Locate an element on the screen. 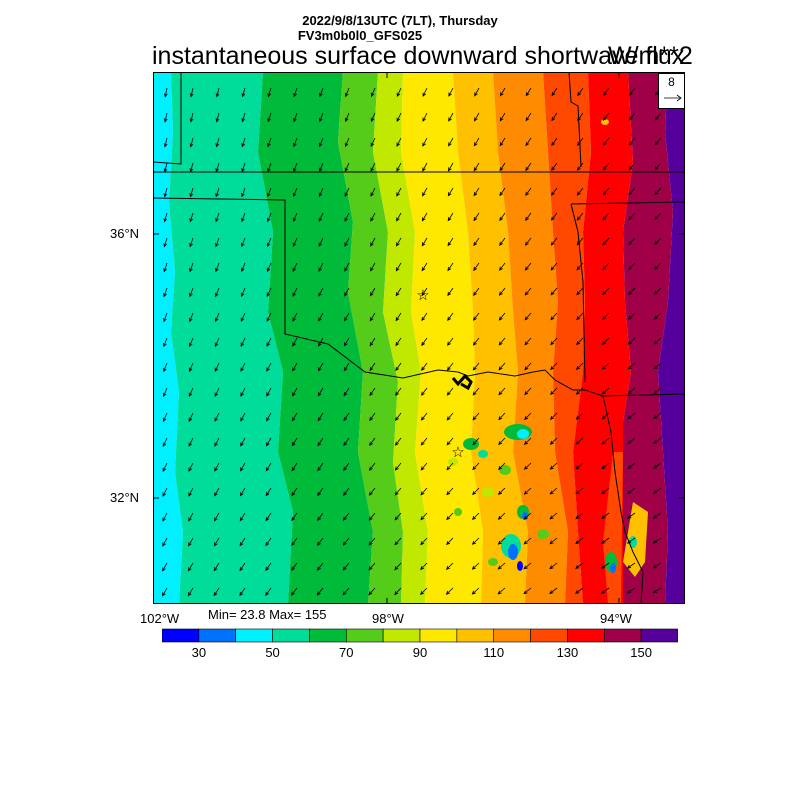 Image resolution: width=800 pixels, height=800 pixels. colorbar-tick-label: 30 is located at coordinates (199, 652).